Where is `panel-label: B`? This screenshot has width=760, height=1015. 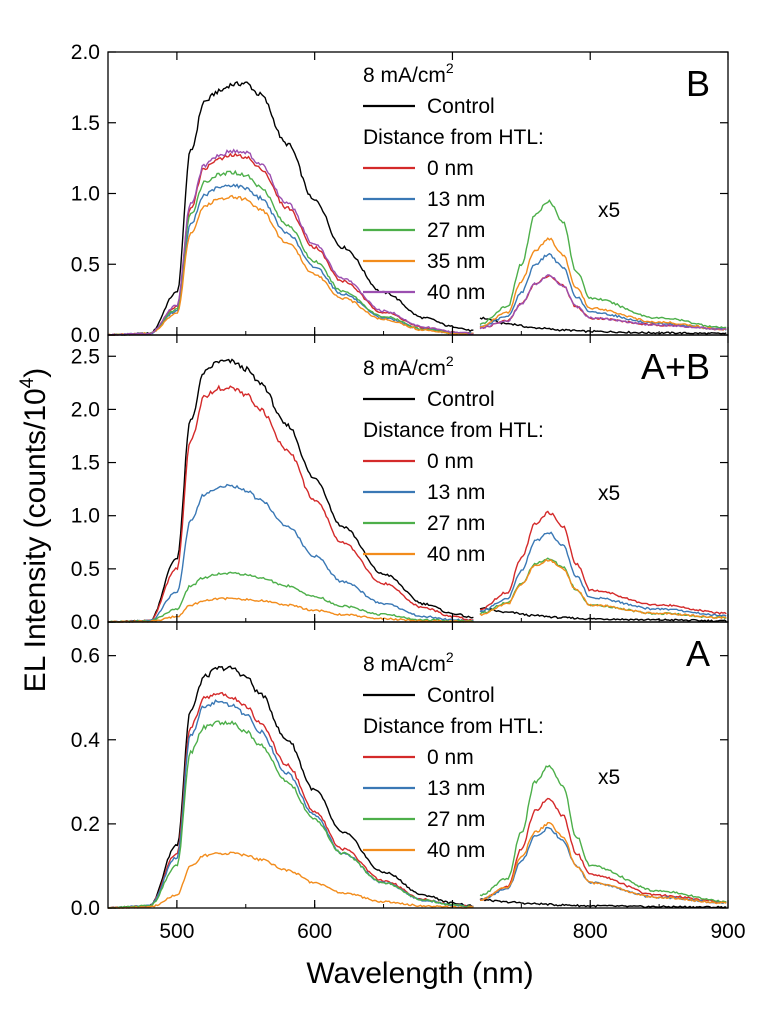
panel-label: B is located at coordinates (698, 83).